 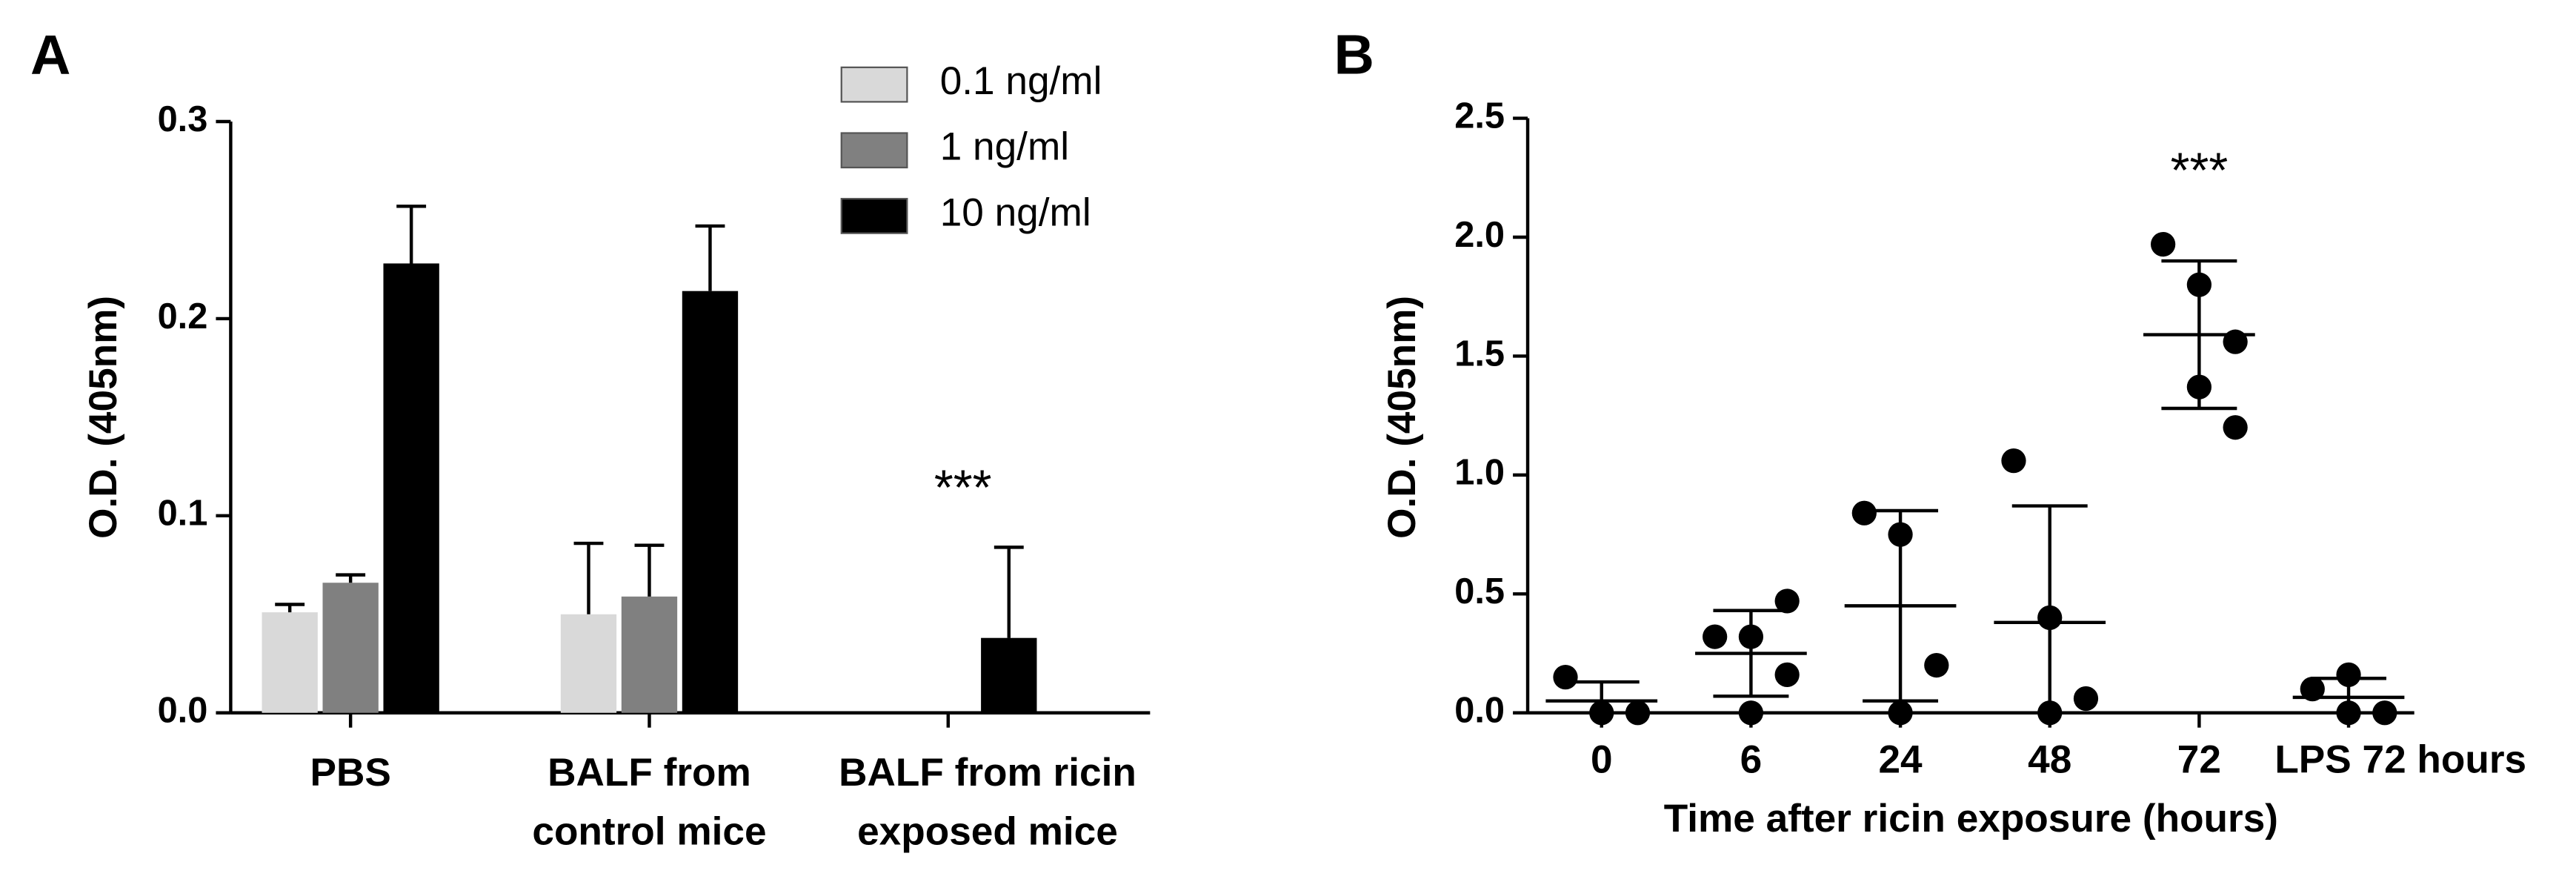 I want to click on y-tick-label: 0.2, so click(x=183, y=316).